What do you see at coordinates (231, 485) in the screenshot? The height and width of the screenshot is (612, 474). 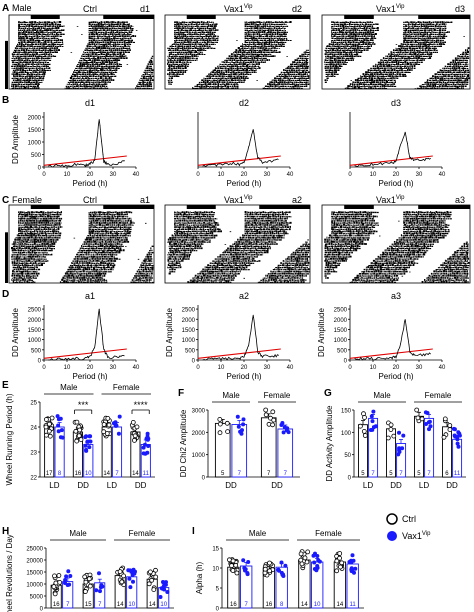 I see `panel-f-xcat-label: DD` at bounding box center [231, 485].